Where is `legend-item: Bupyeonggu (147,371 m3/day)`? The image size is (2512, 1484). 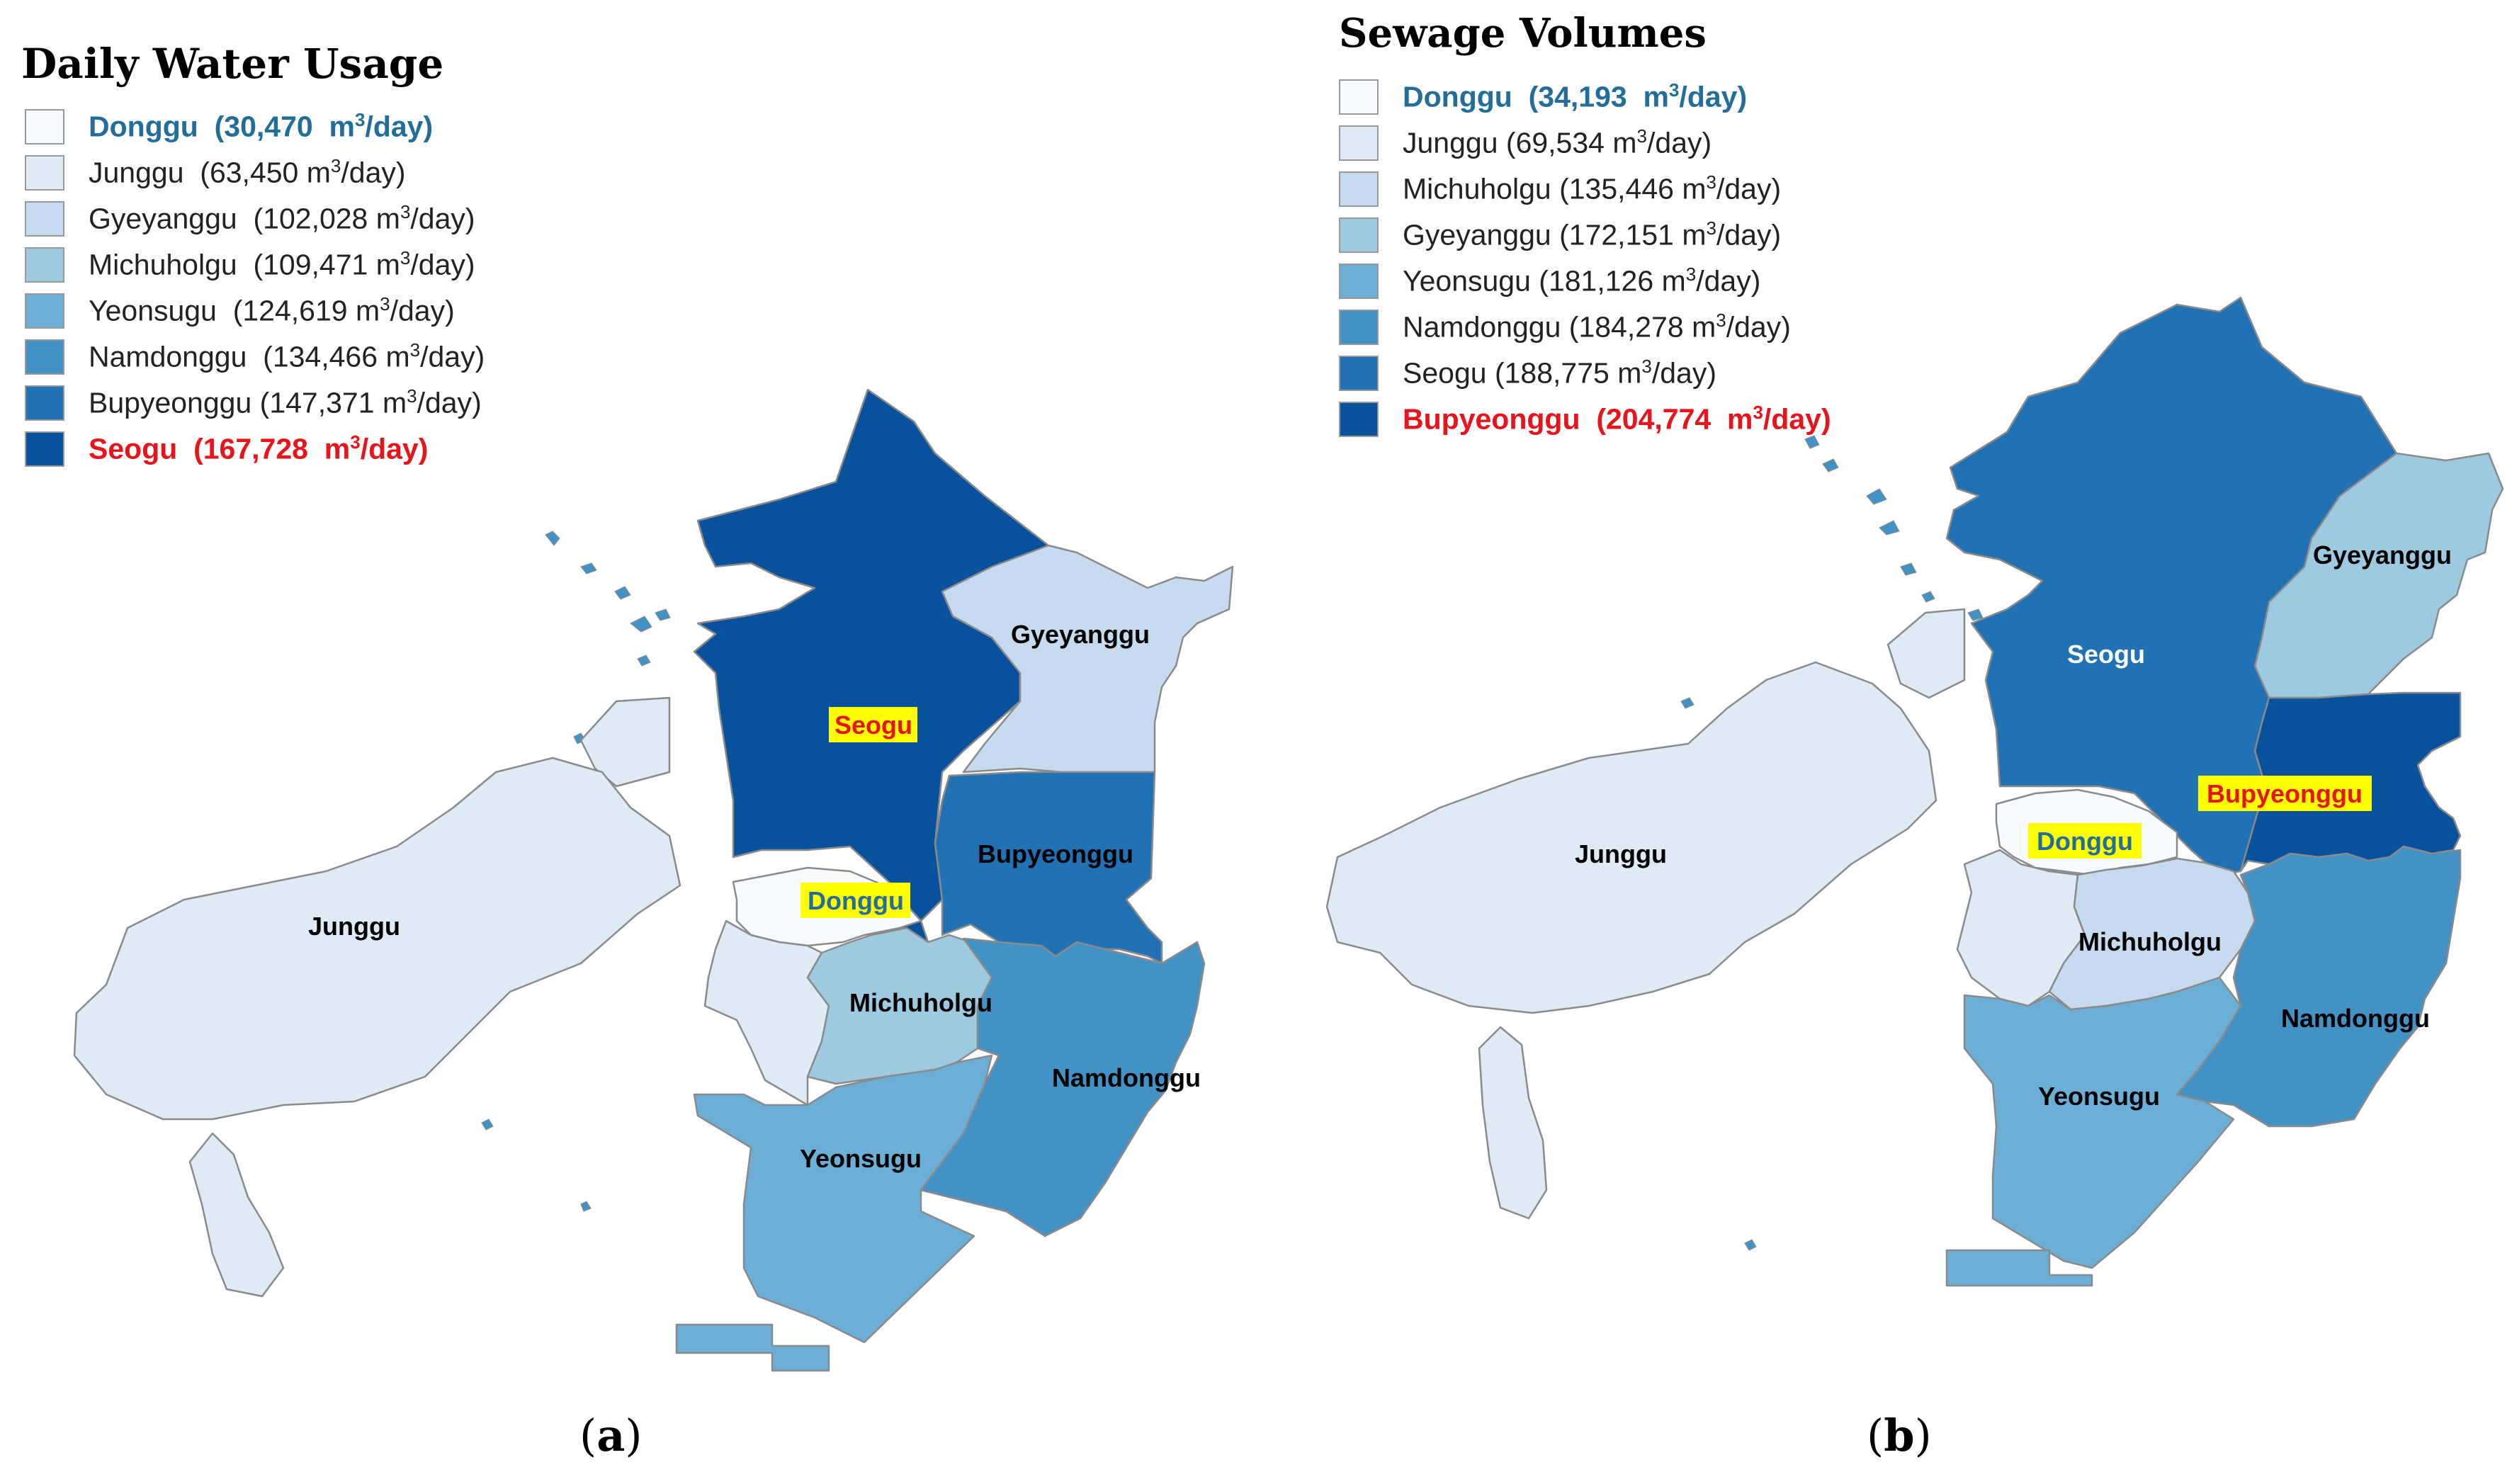 legend-item: Bupyeonggu (147,371 m3/day) is located at coordinates (255, 403).